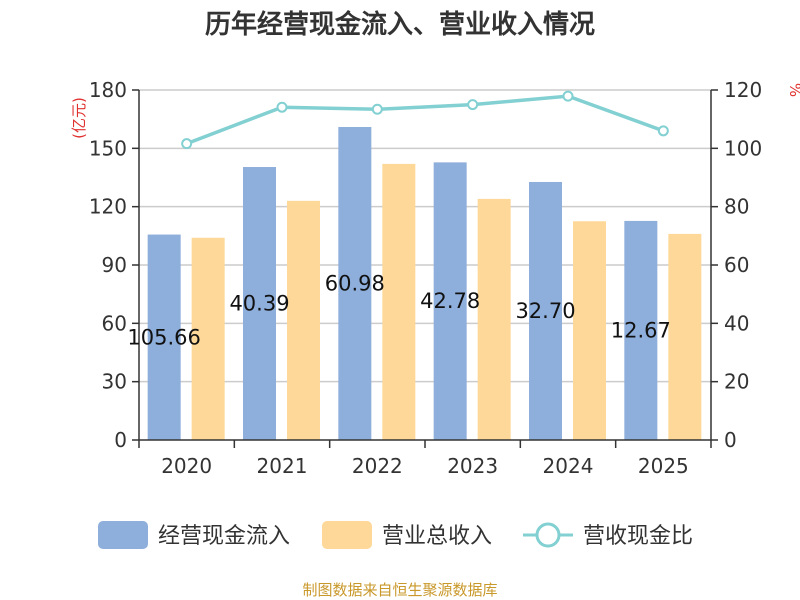 This screenshot has height=600, width=800. What do you see at coordinates (186, 466) in the screenshot?
I see `x-tick-label: 2020` at bounding box center [186, 466].